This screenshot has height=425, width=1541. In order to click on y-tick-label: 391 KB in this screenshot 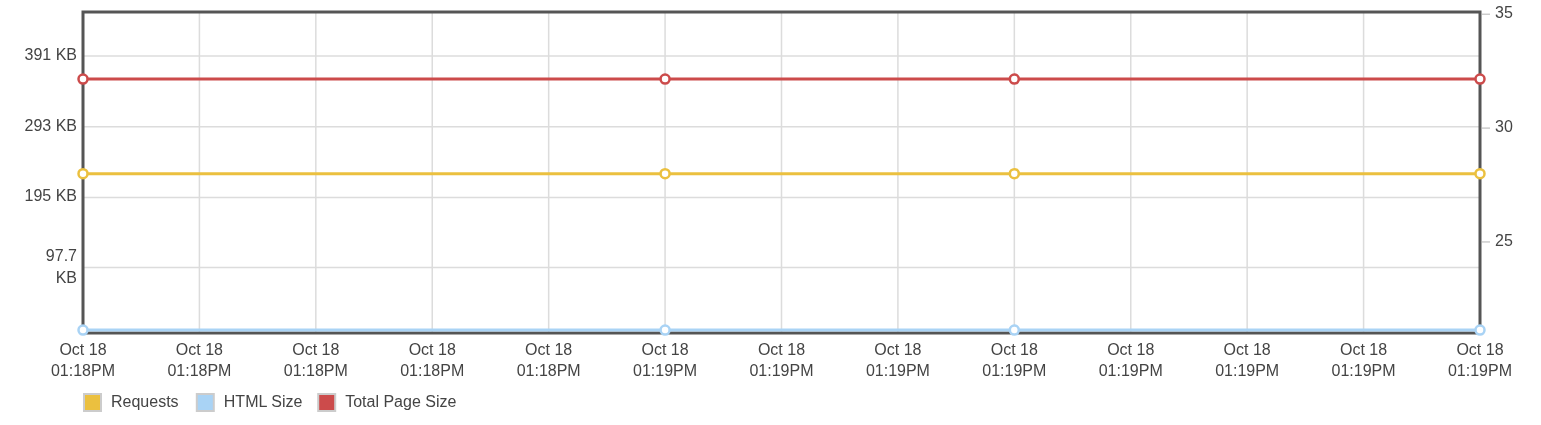, I will do `click(50, 55)`.